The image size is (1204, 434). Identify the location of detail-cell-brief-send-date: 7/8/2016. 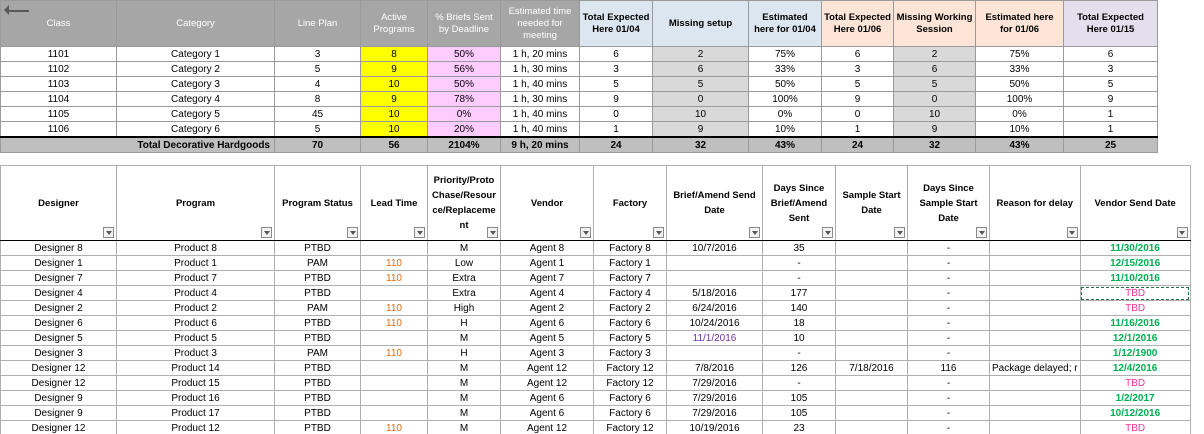
(714, 368).